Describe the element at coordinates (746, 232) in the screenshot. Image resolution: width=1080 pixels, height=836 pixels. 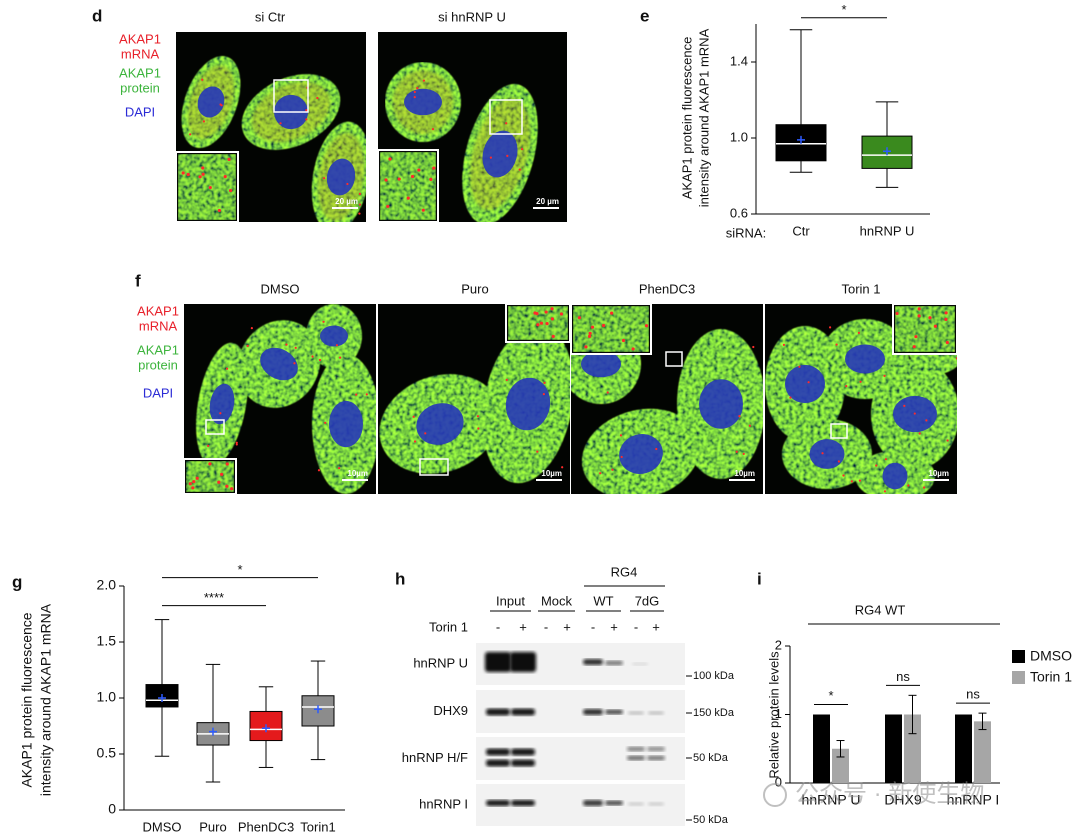
I see `x-axis-label: siRNA:` at that location.